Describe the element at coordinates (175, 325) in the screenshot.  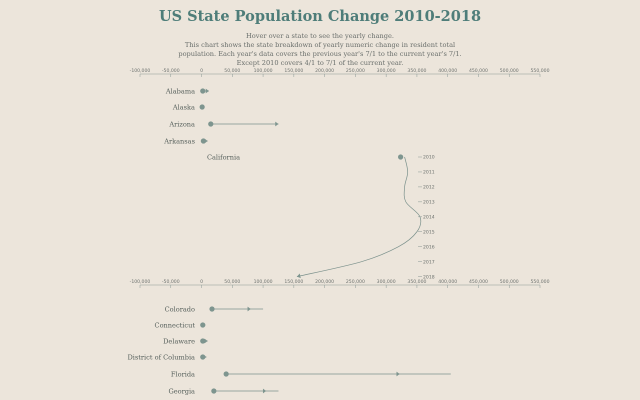
I see `state-label-after-1: Connecticut` at that location.